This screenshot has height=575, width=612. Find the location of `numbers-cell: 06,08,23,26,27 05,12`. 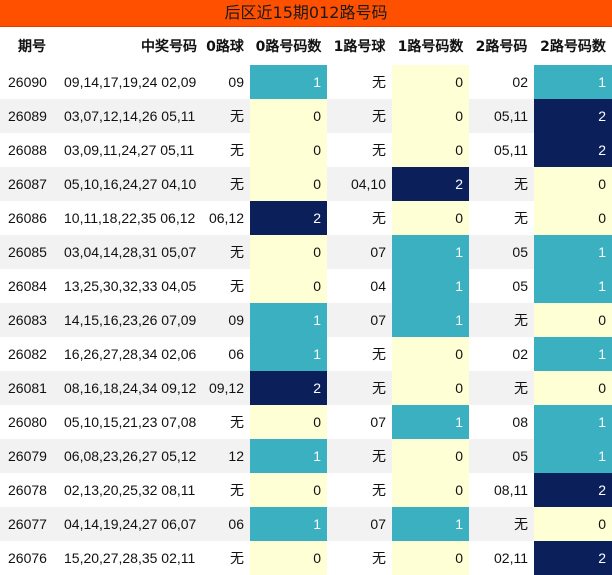

numbers-cell: 06,08,23,26,27 05,12 is located at coordinates (129, 456).